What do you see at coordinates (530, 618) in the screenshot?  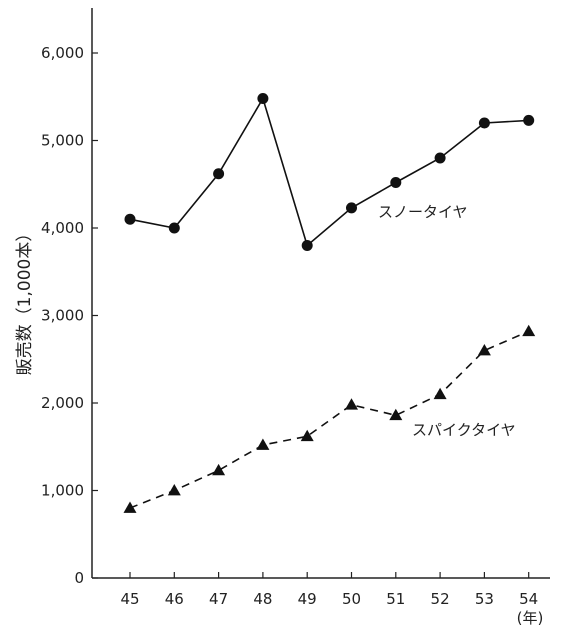 I see `x-axis-unit-label: (年)` at bounding box center [530, 618].